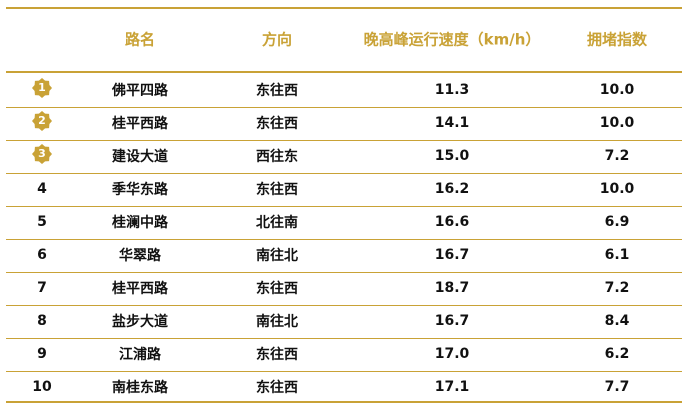 Image resolution: width=689 pixels, height=407 pixels. Describe the element at coordinates (42, 255) in the screenshot. I see `rank: 6` at that location.